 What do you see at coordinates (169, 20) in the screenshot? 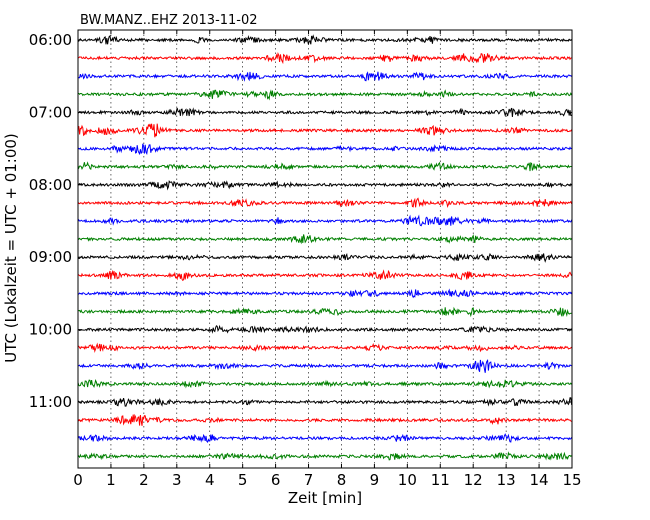
I see `chart-title: BW.MANZ..EHZ 2013-11-02` at bounding box center [169, 20].